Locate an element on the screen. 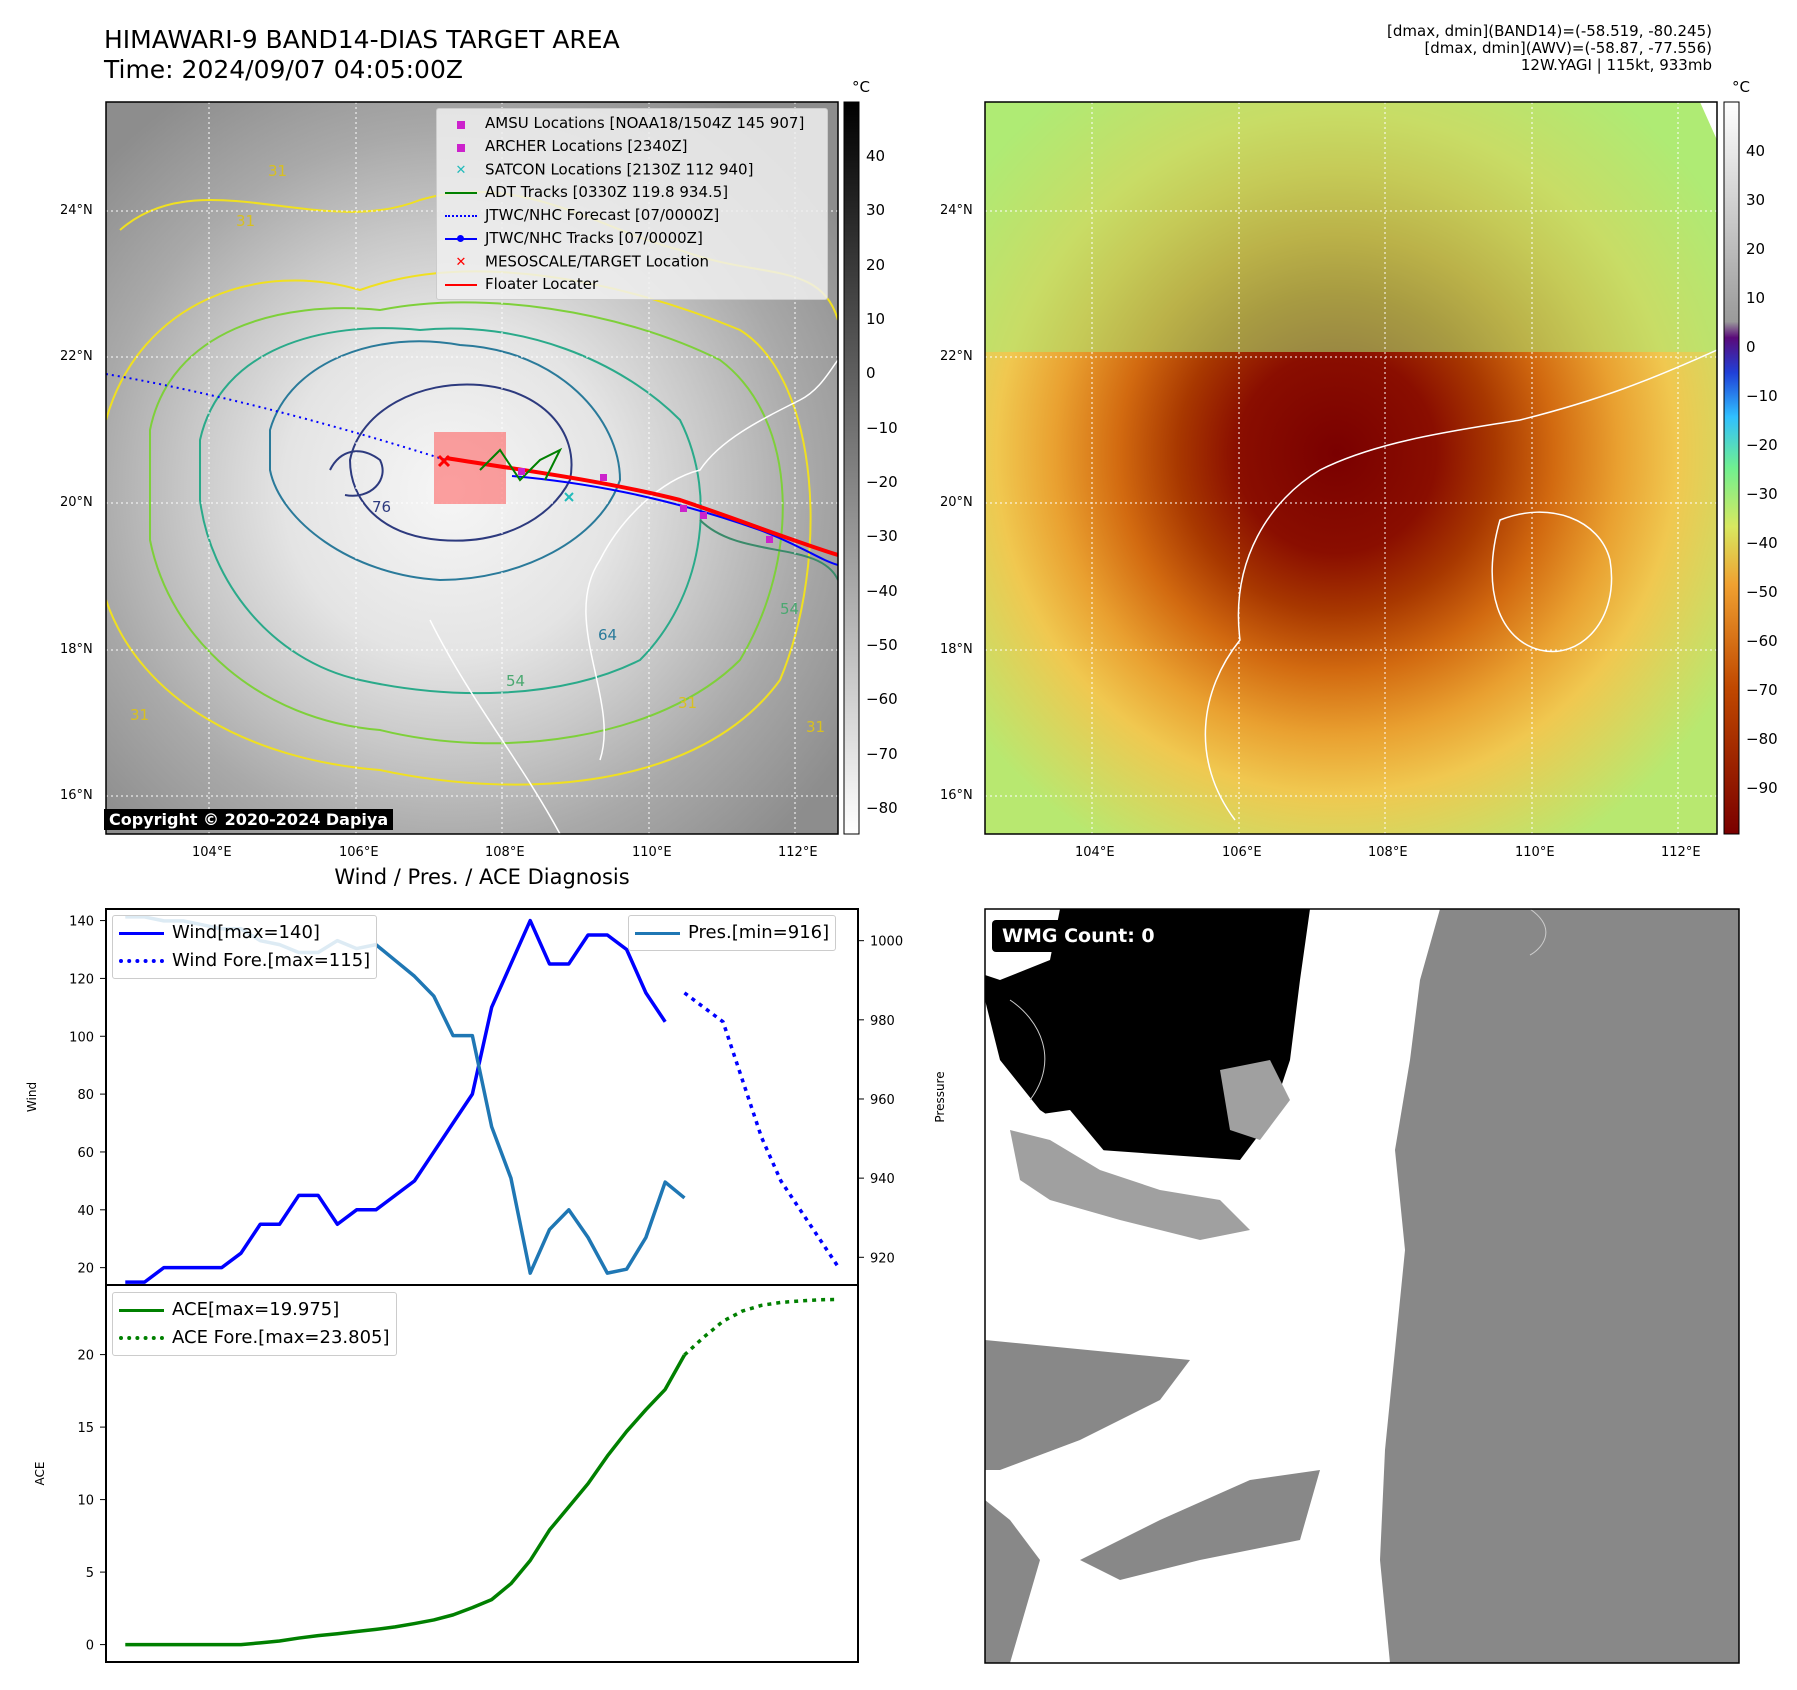  pressure-axis-label: Pressure is located at coordinates (940, 1096).